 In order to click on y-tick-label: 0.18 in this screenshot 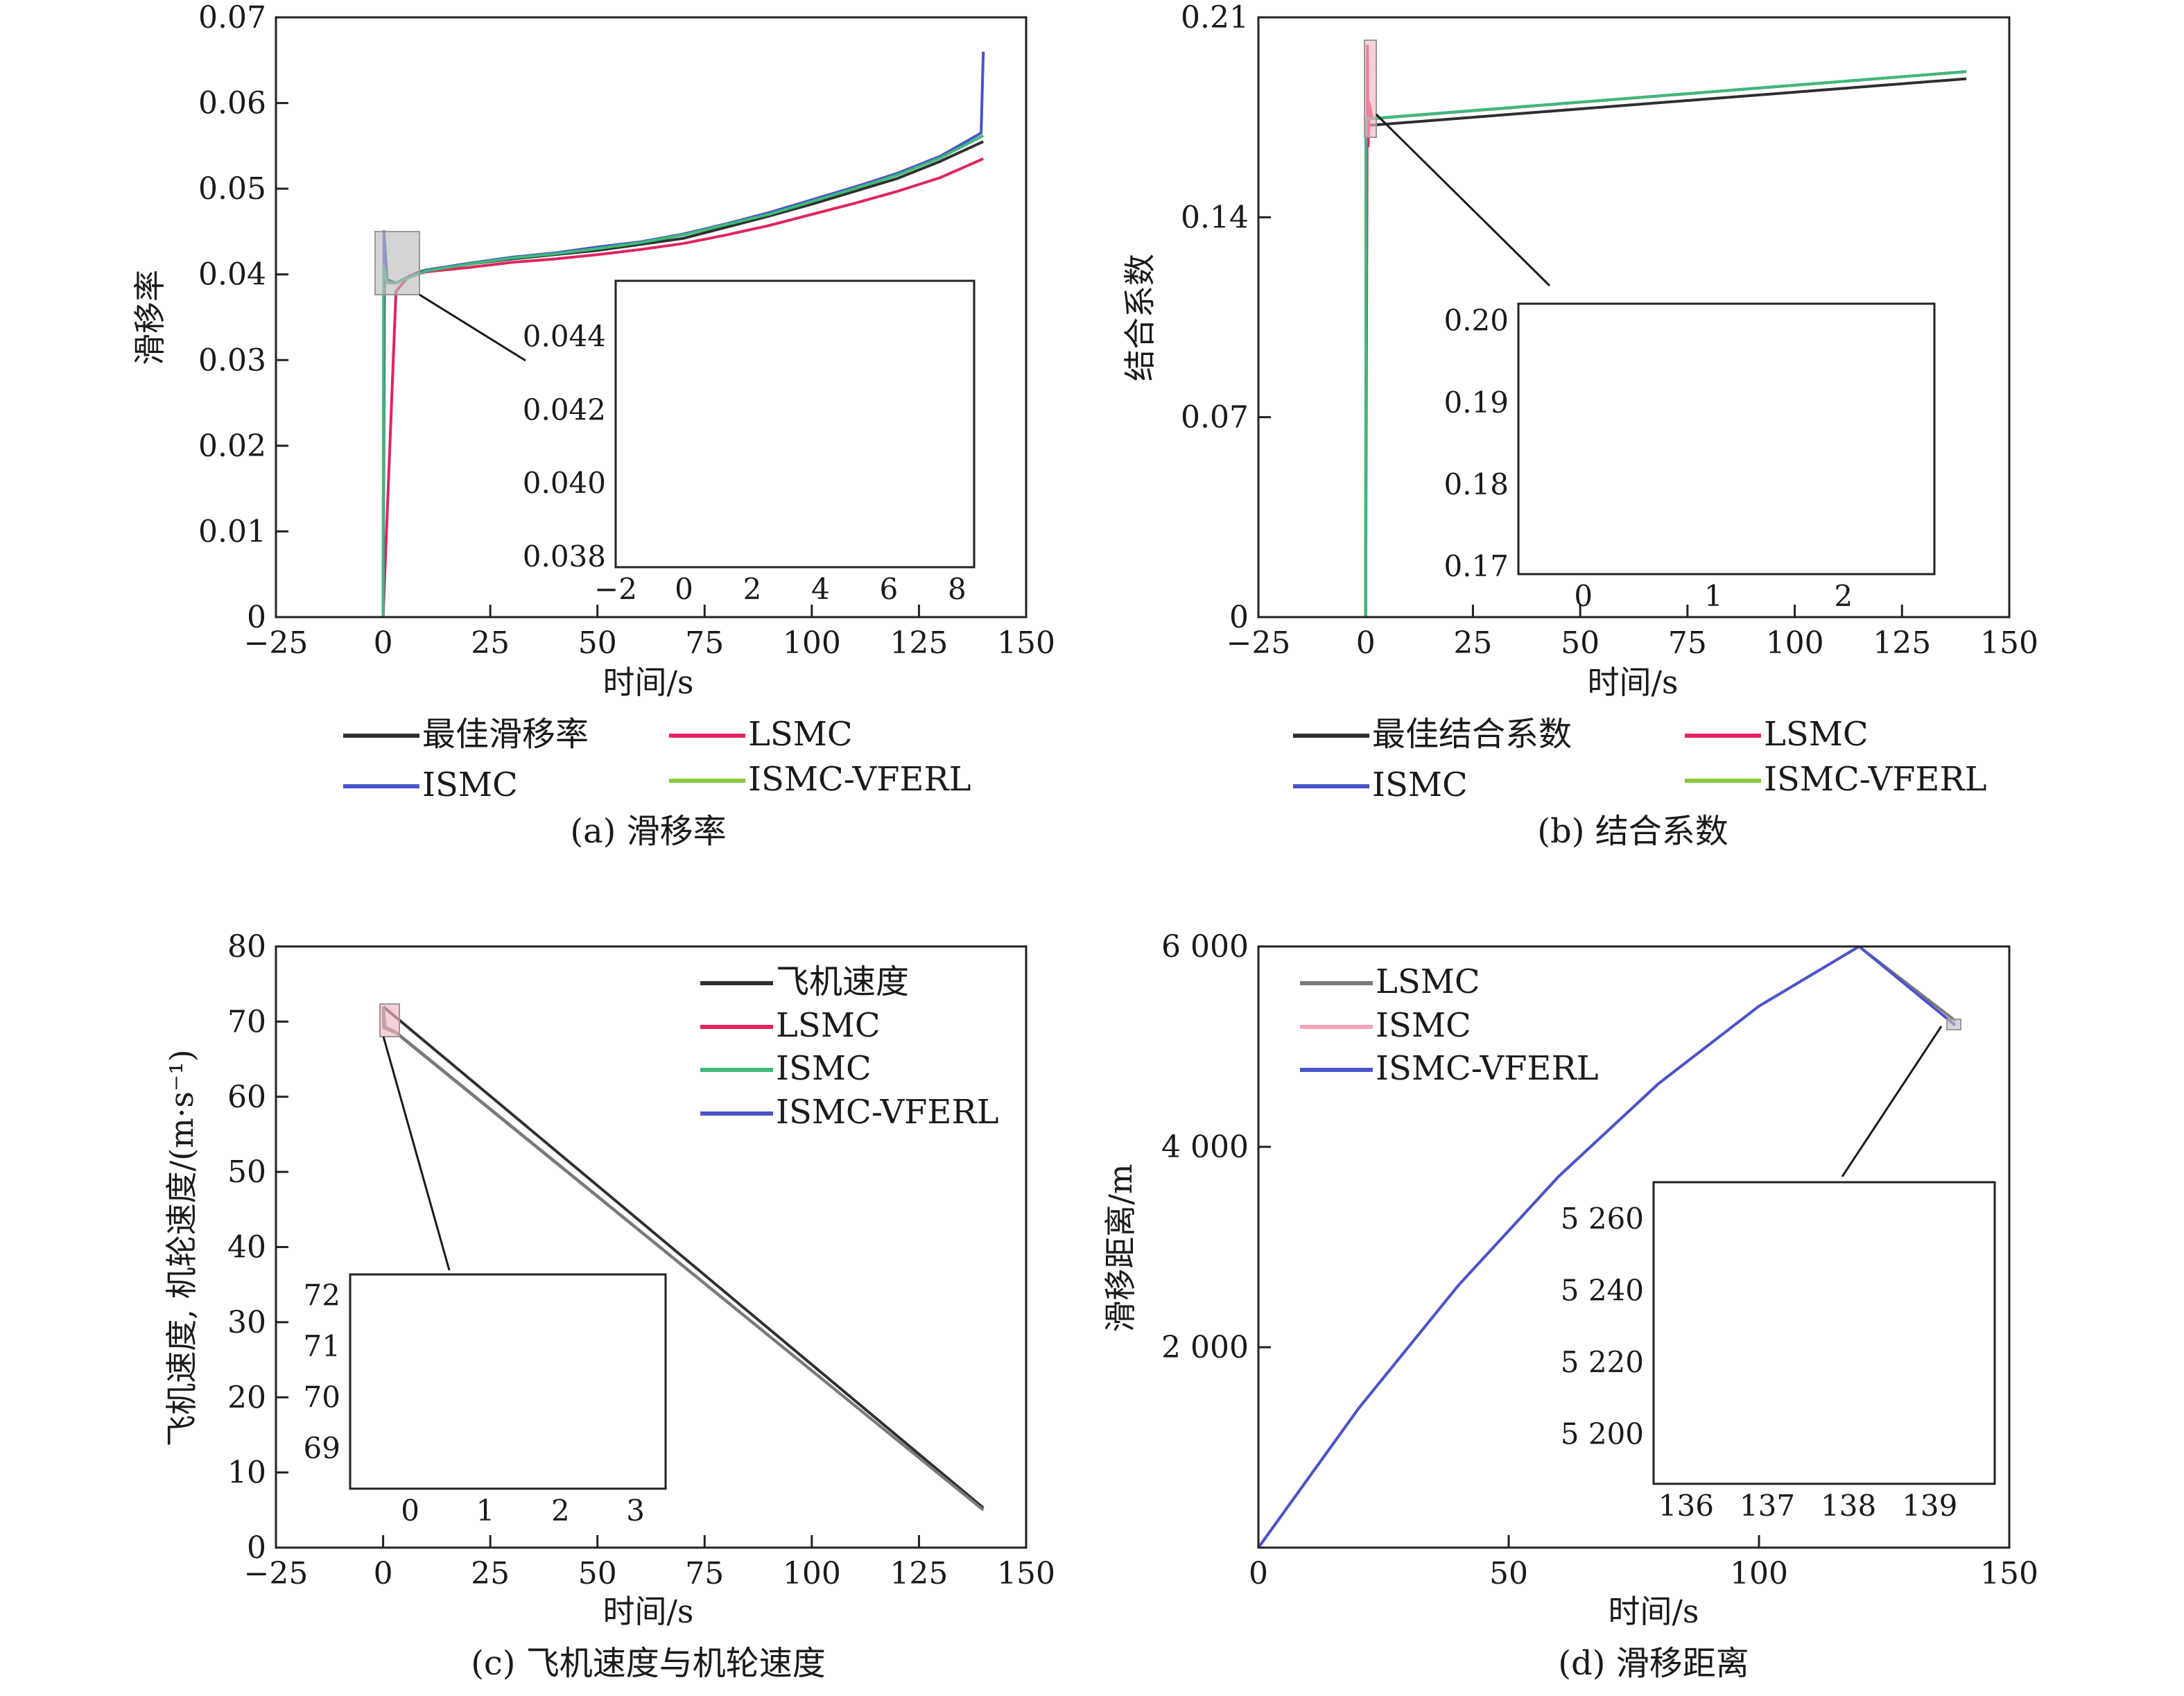, I will do `click(1476, 484)`.